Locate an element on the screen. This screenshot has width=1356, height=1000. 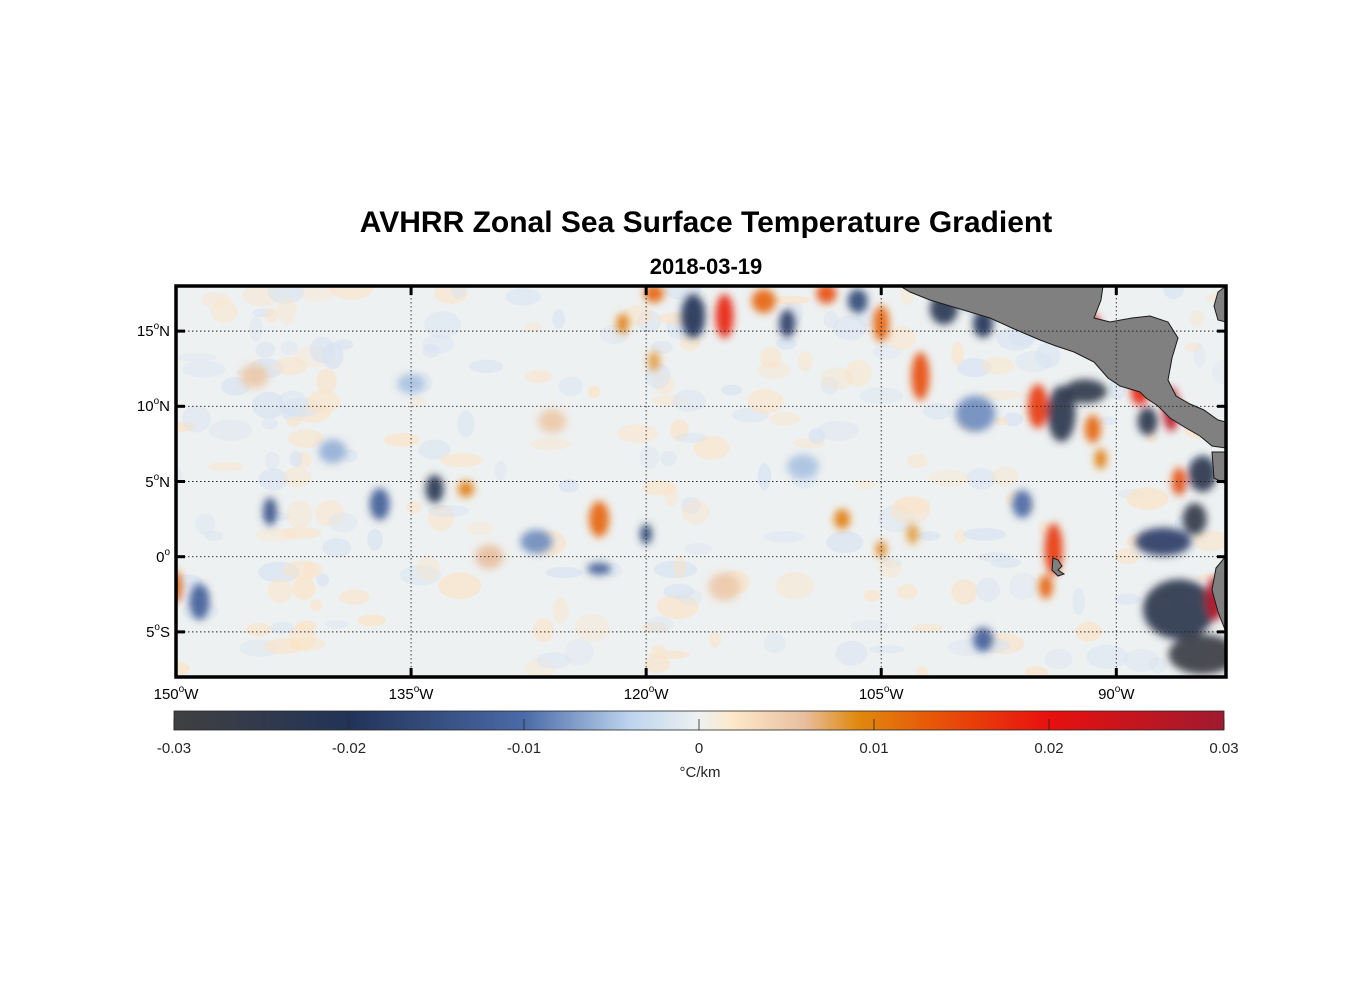
x-tick-number: 150 is located at coordinates (166, 694).